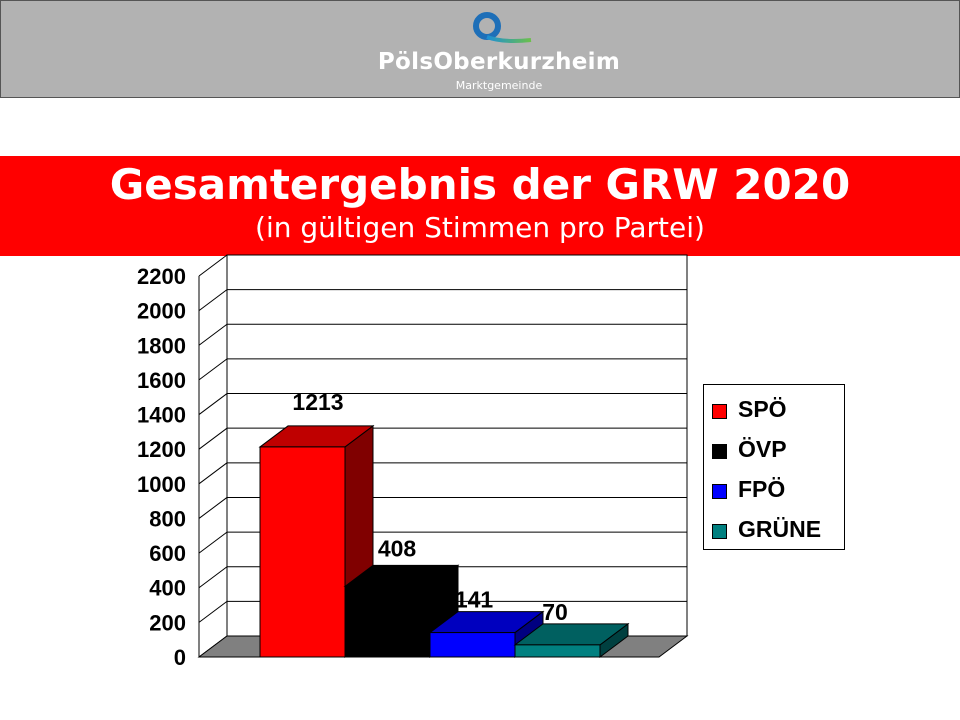  What do you see at coordinates (161, 484) in the screenshot?
I see `y-tick-label: 1000` at bounding box center [161, 484].